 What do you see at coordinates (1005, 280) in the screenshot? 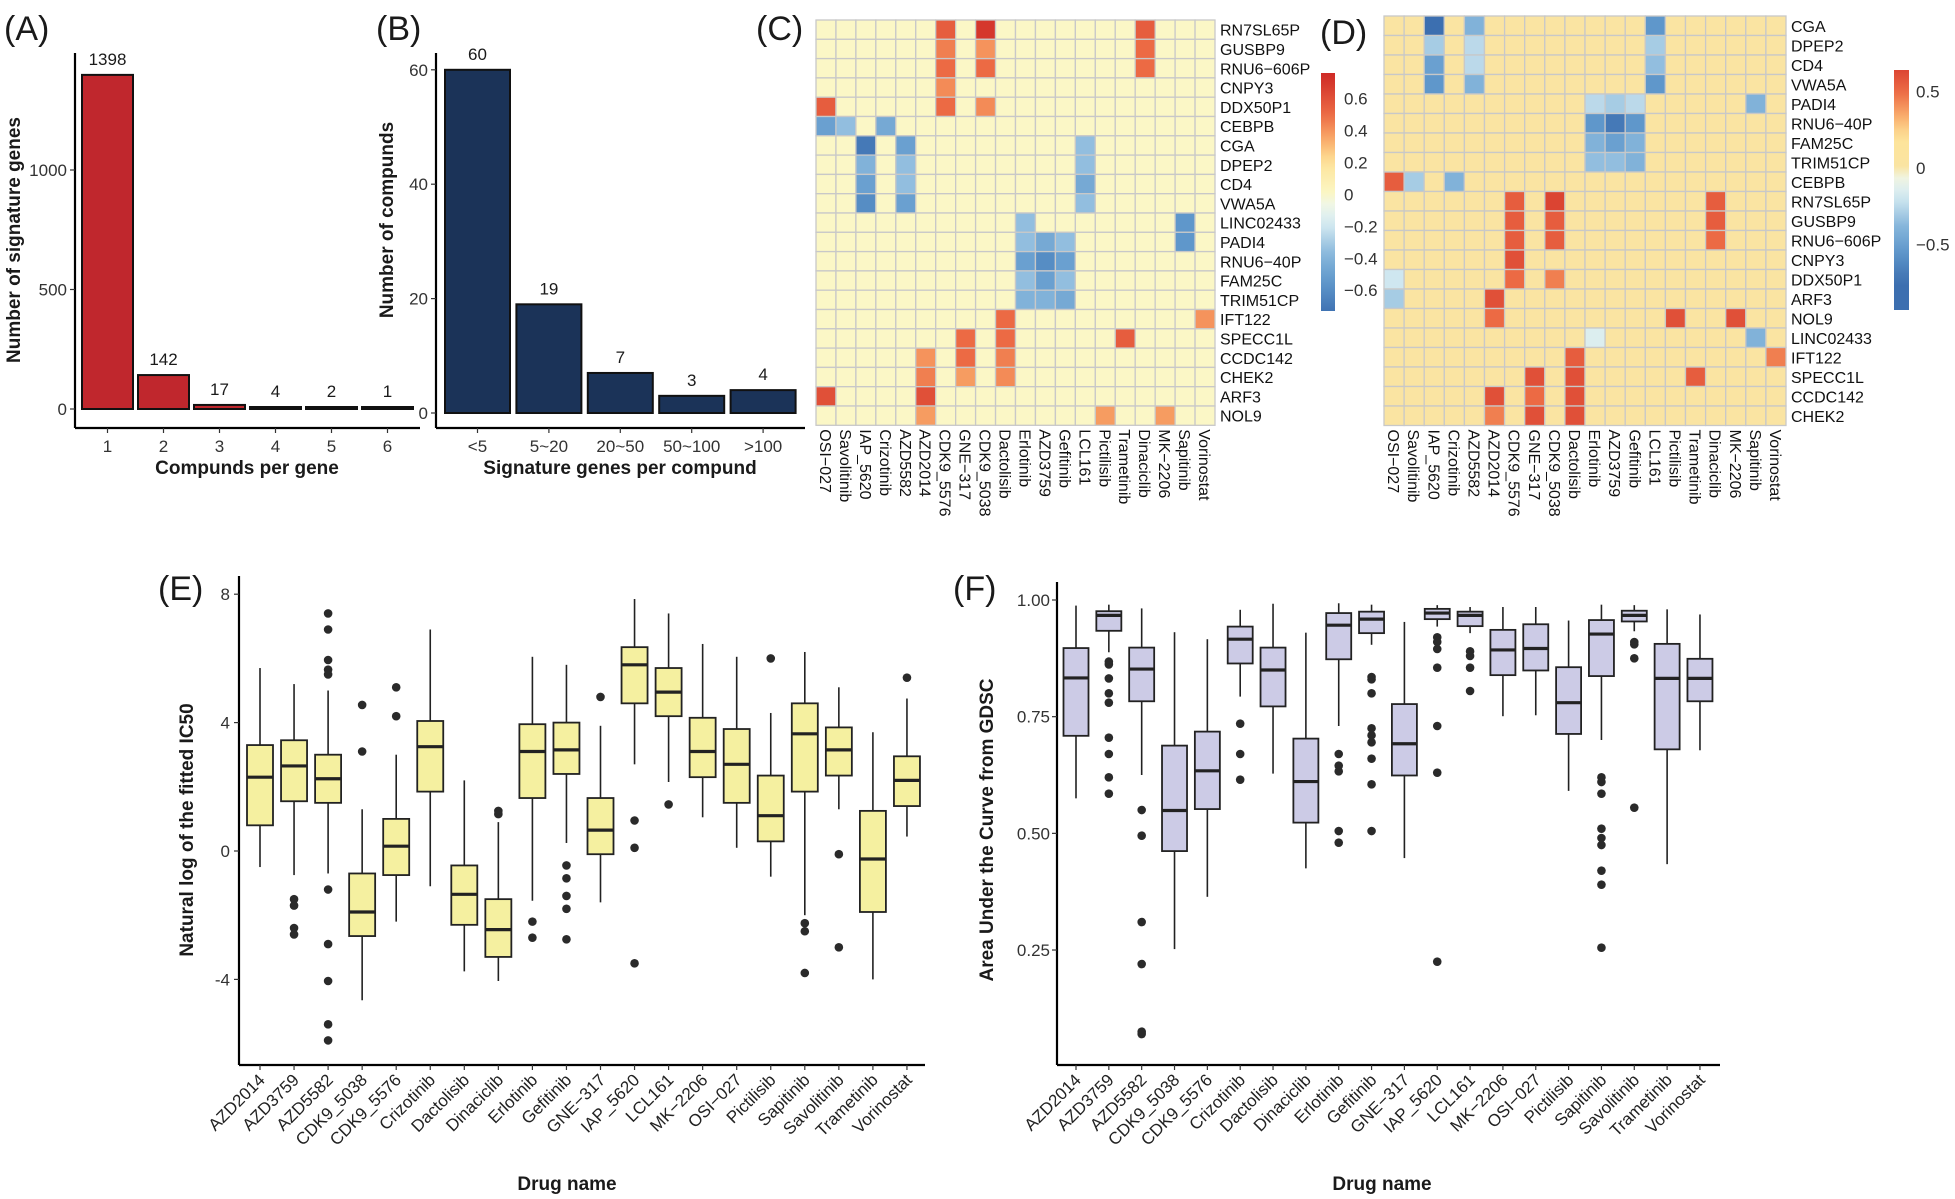
I see `heatmap-cell-FAM25C-Dactolisib` at bounding box center [1005, 280].